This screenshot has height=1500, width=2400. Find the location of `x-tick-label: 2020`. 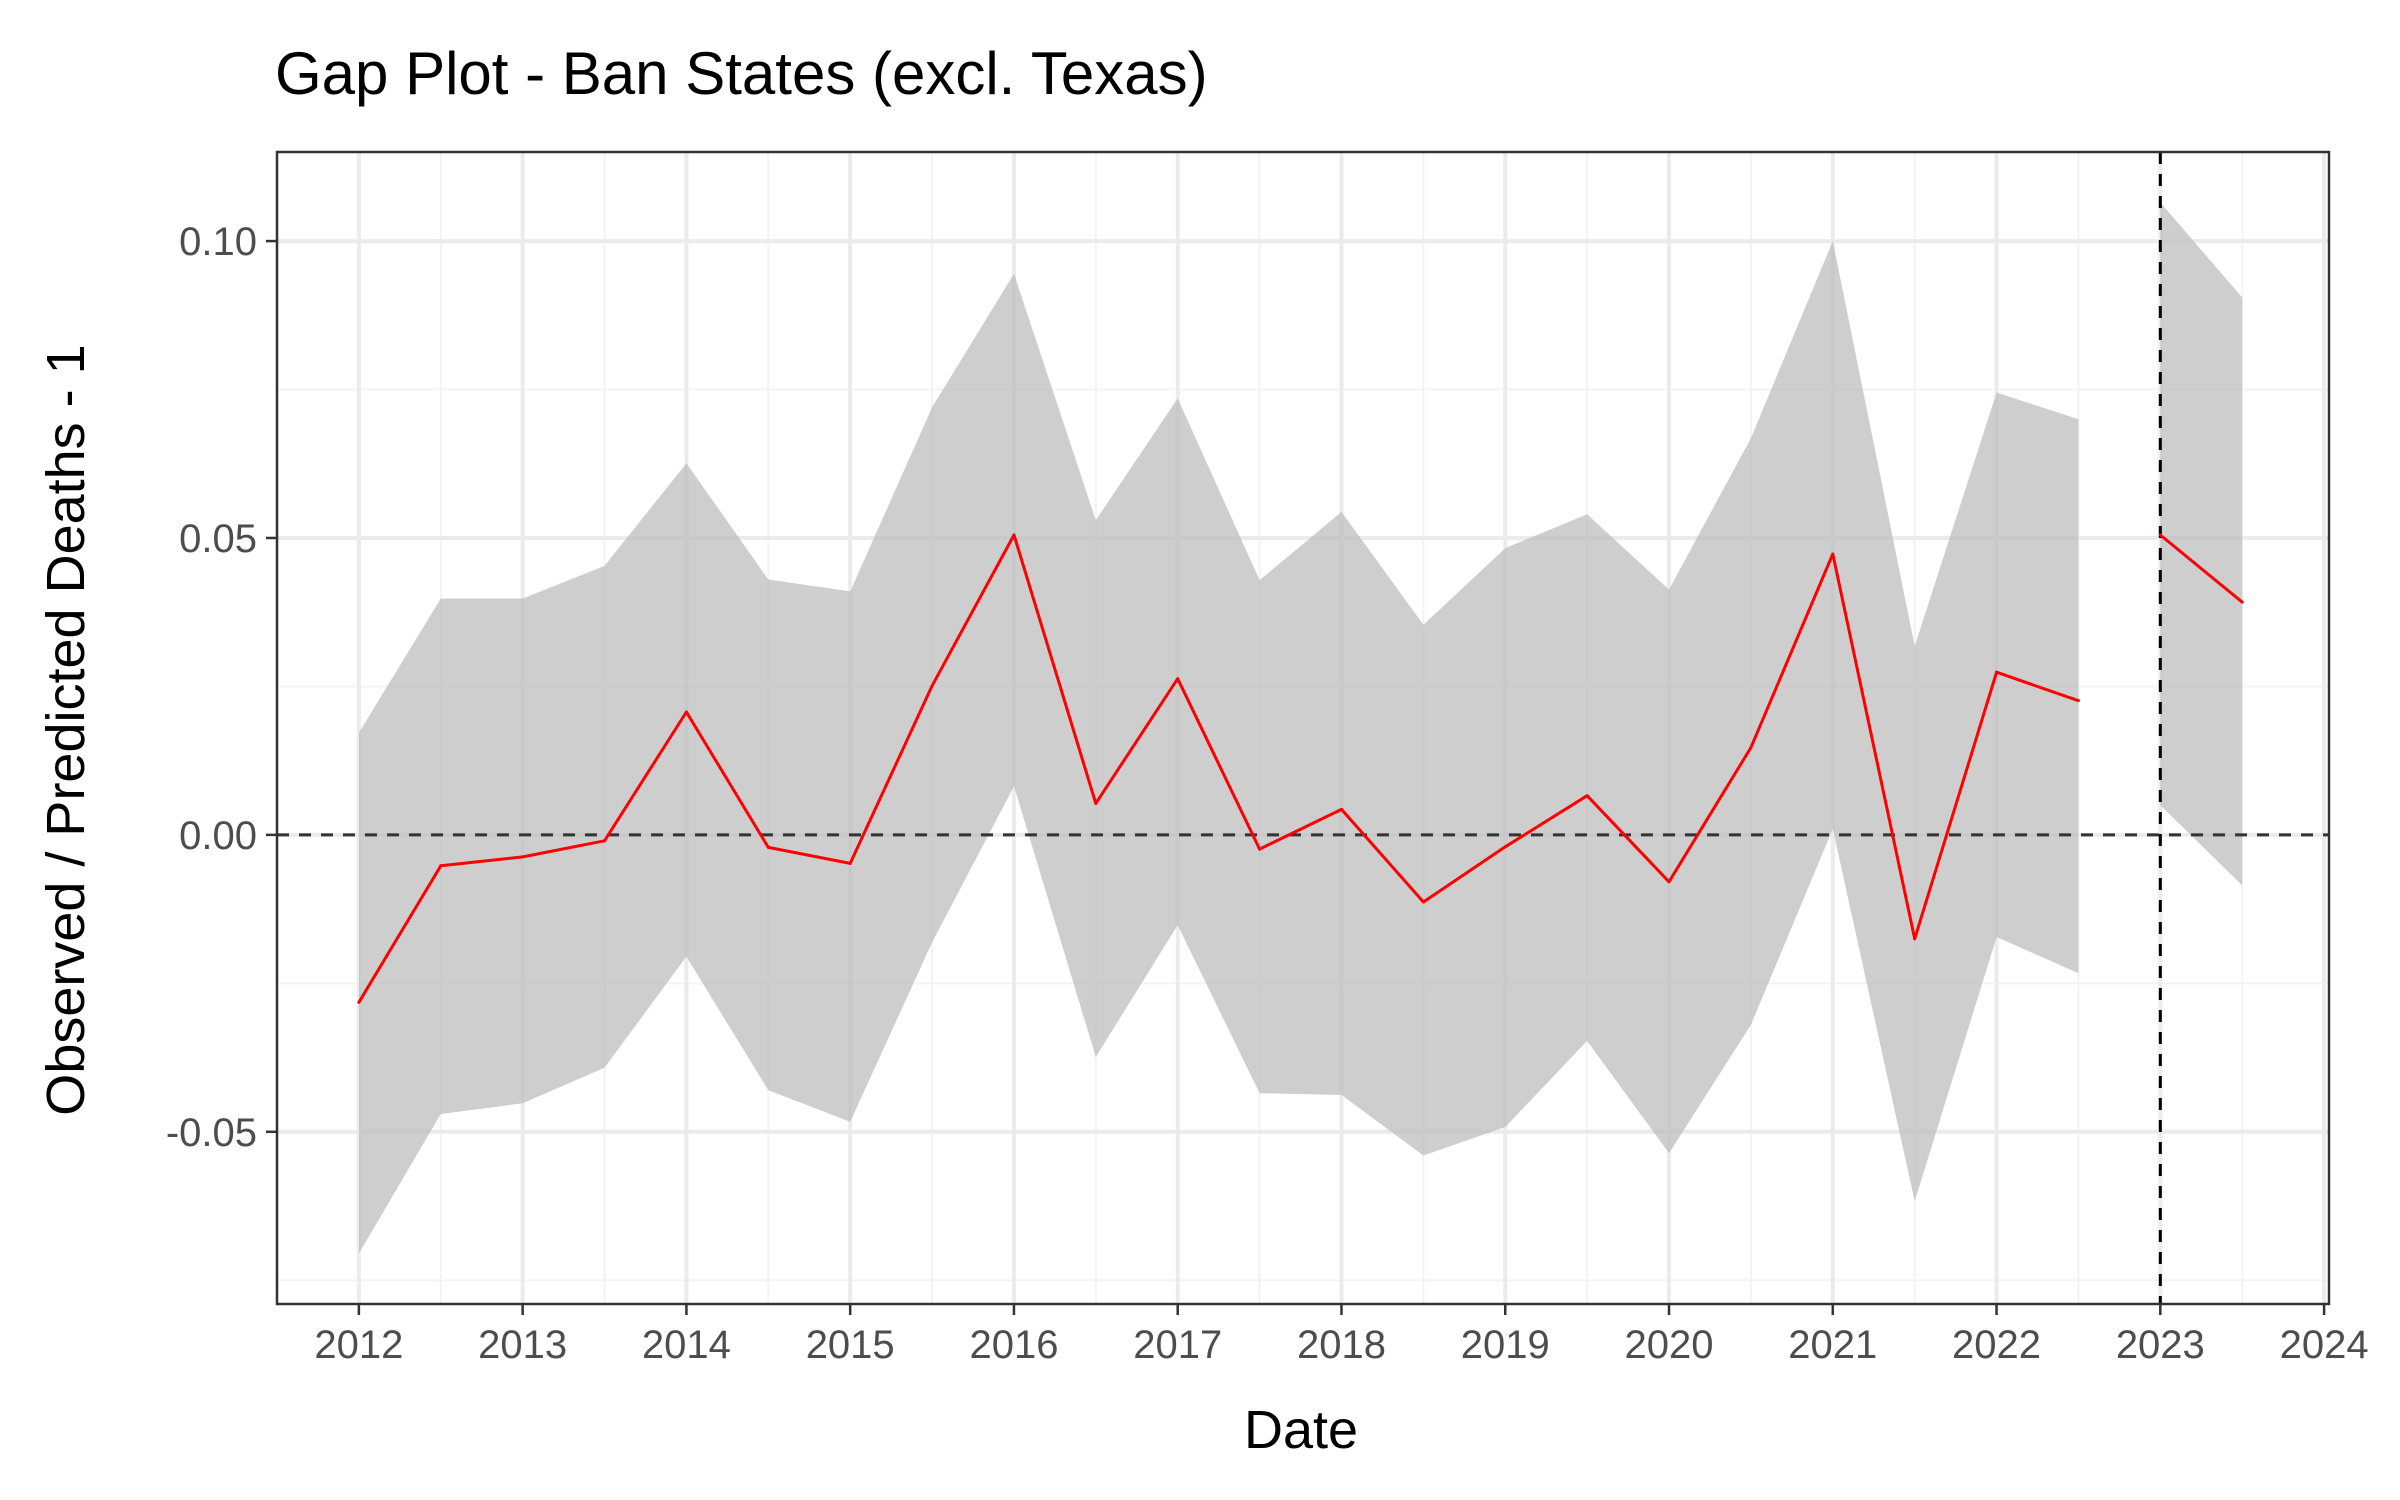

x-tick-label: 2020 is located at coordinates (1669, 1345).